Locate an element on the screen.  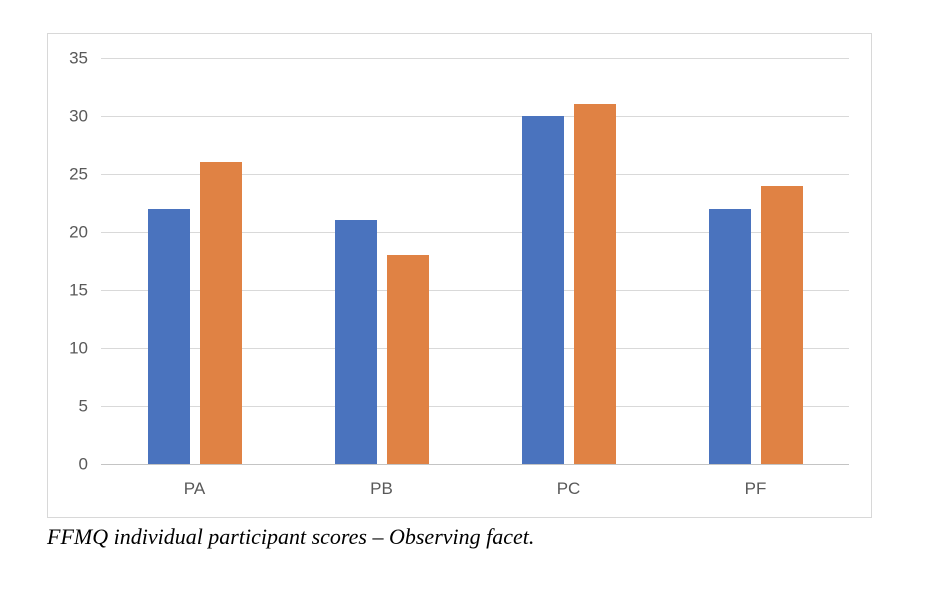
x-category-label-pc: PC is located at coordinates (568, 488).